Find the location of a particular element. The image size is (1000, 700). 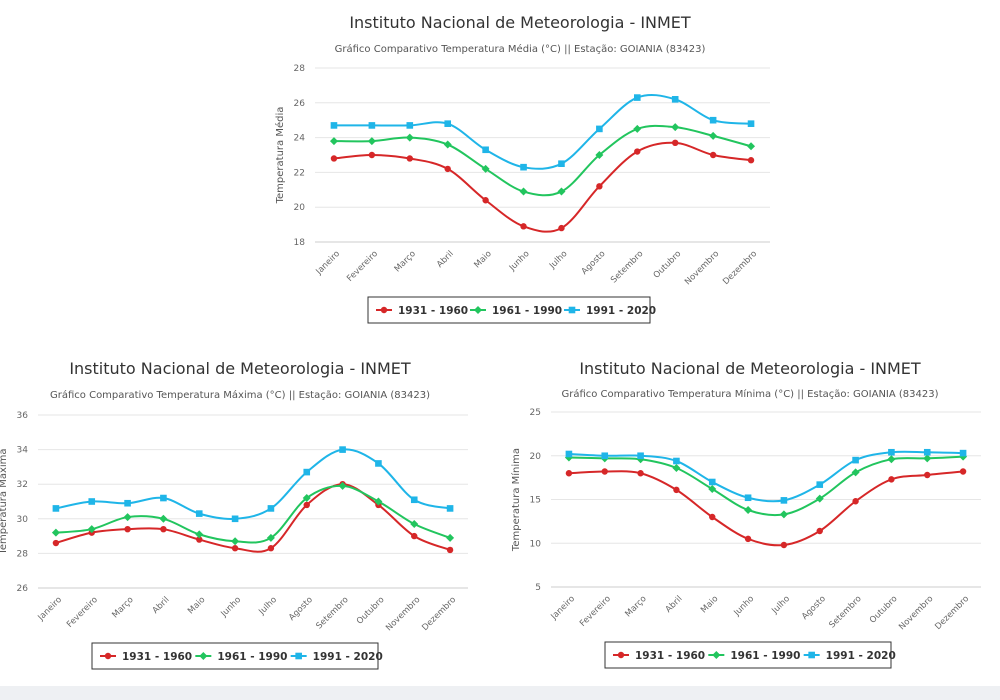

series-line-1961-1990 is located at coordinates (766, 486).